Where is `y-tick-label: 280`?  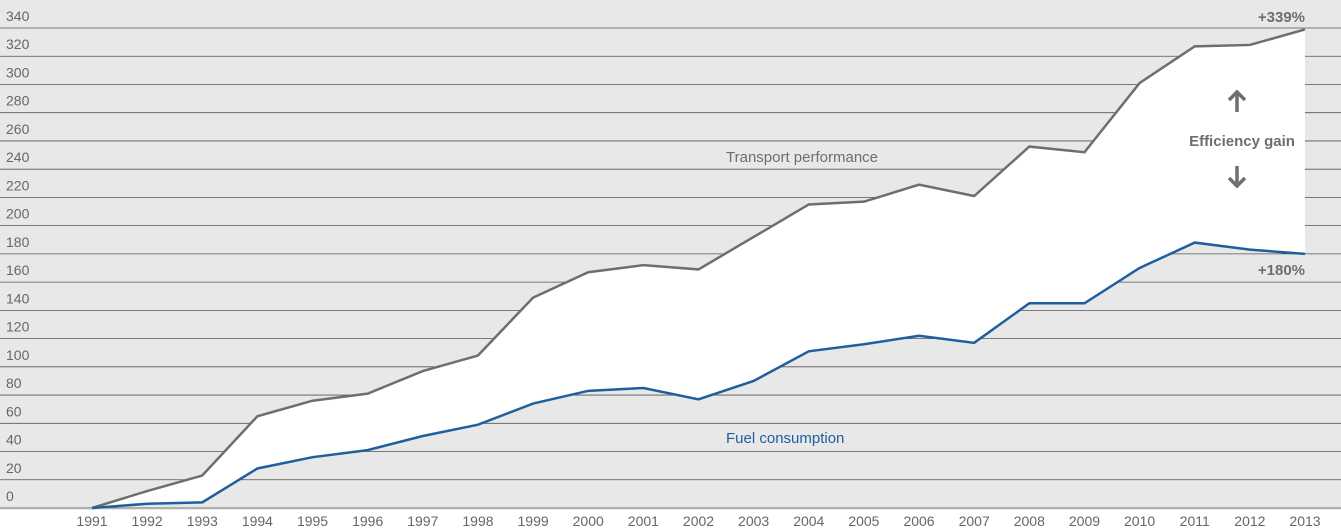
y-tick-label: 280 is located at coordinates (18, 101).